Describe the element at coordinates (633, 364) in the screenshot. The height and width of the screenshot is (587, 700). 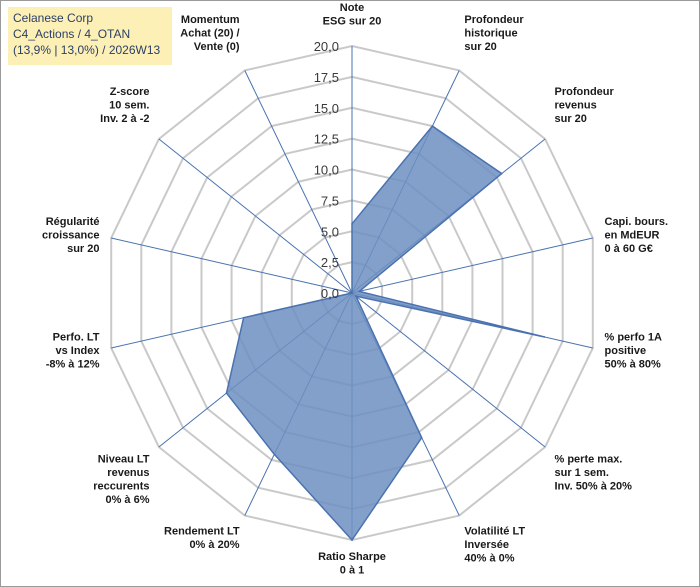
I see `axis-label-line: 50% à 80%` at that location.